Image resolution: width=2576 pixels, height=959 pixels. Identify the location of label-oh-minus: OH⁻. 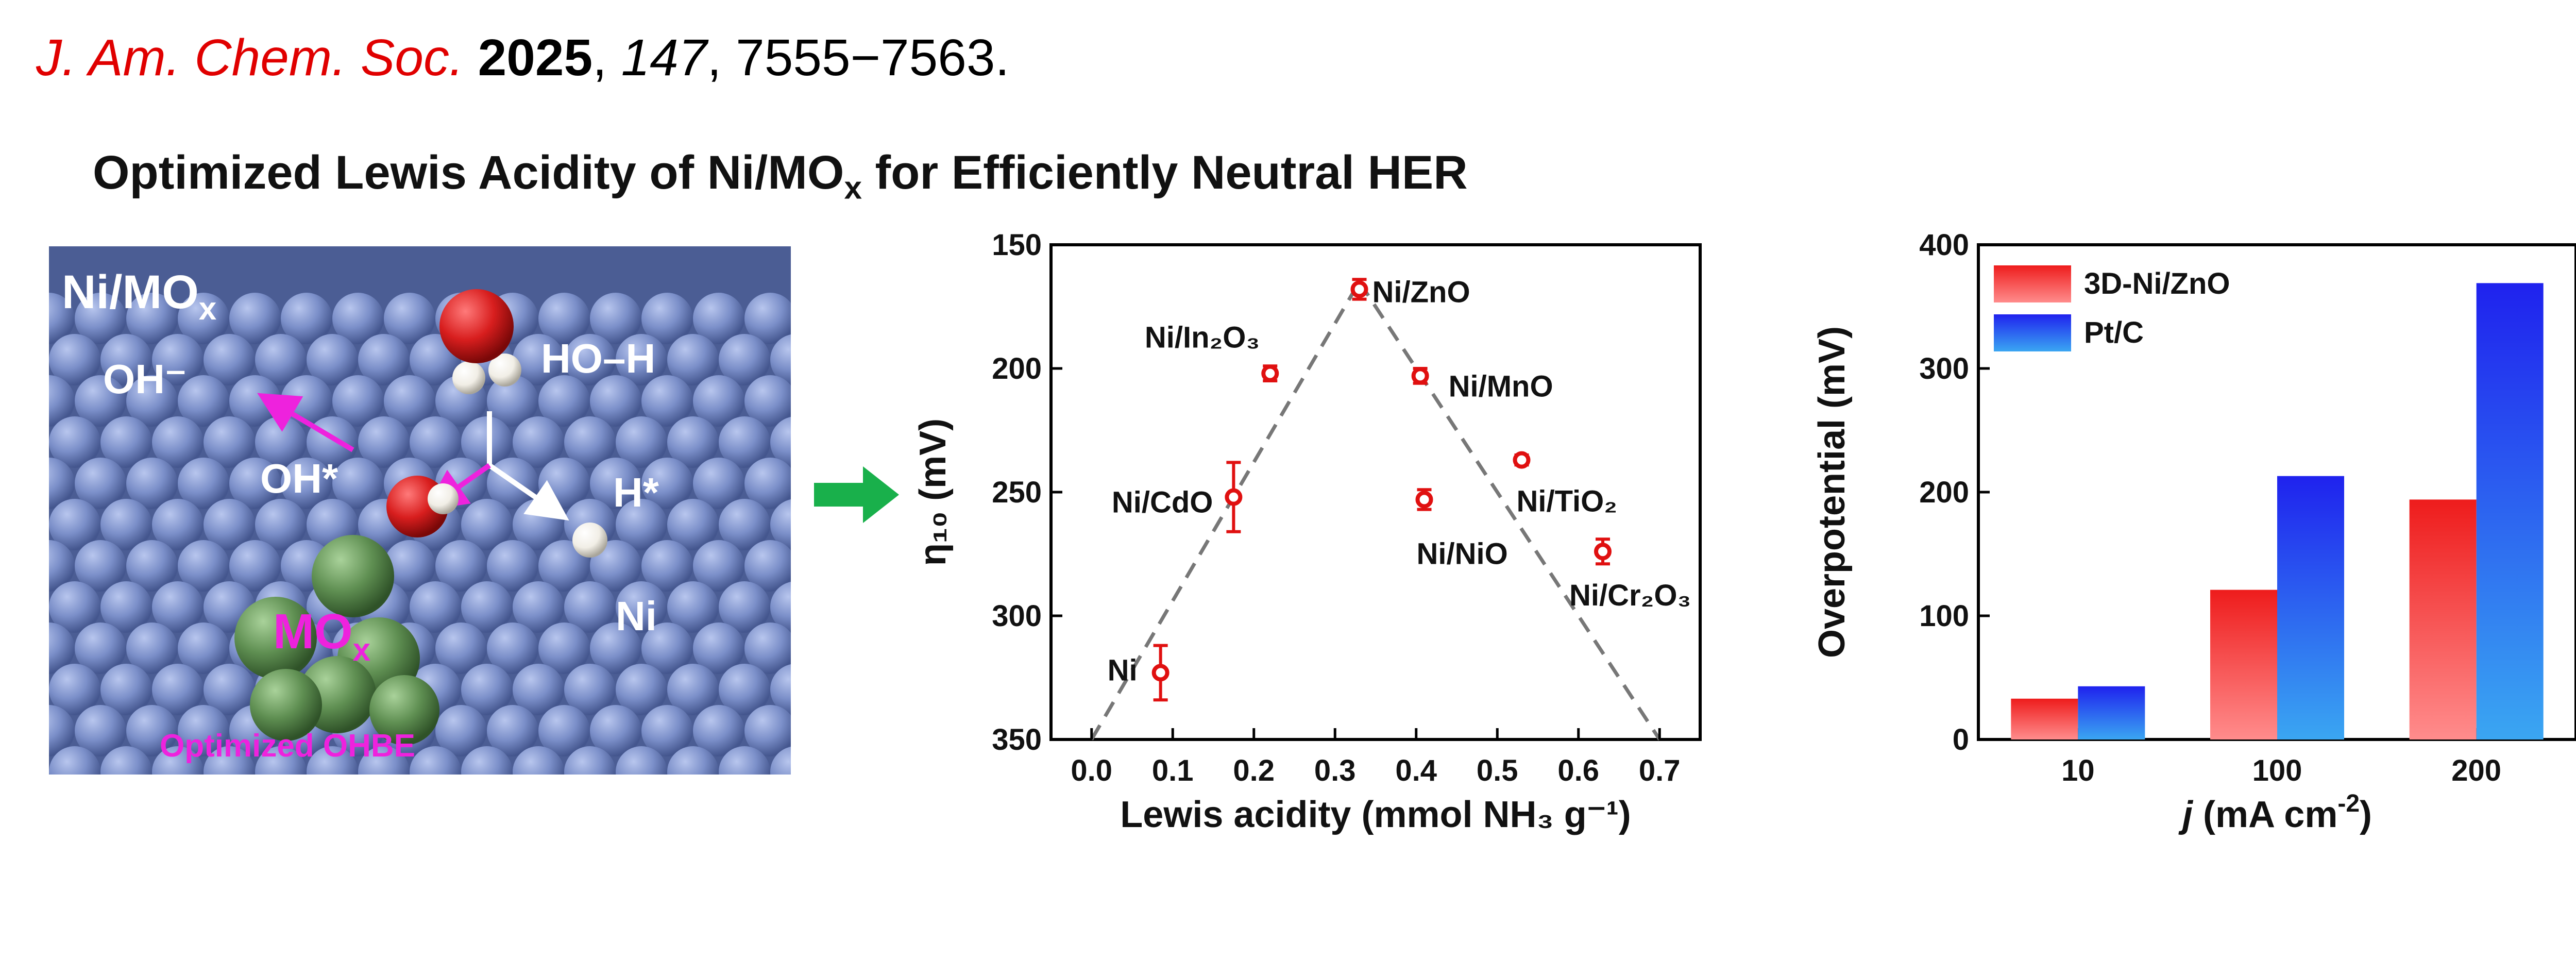
(145, 379).